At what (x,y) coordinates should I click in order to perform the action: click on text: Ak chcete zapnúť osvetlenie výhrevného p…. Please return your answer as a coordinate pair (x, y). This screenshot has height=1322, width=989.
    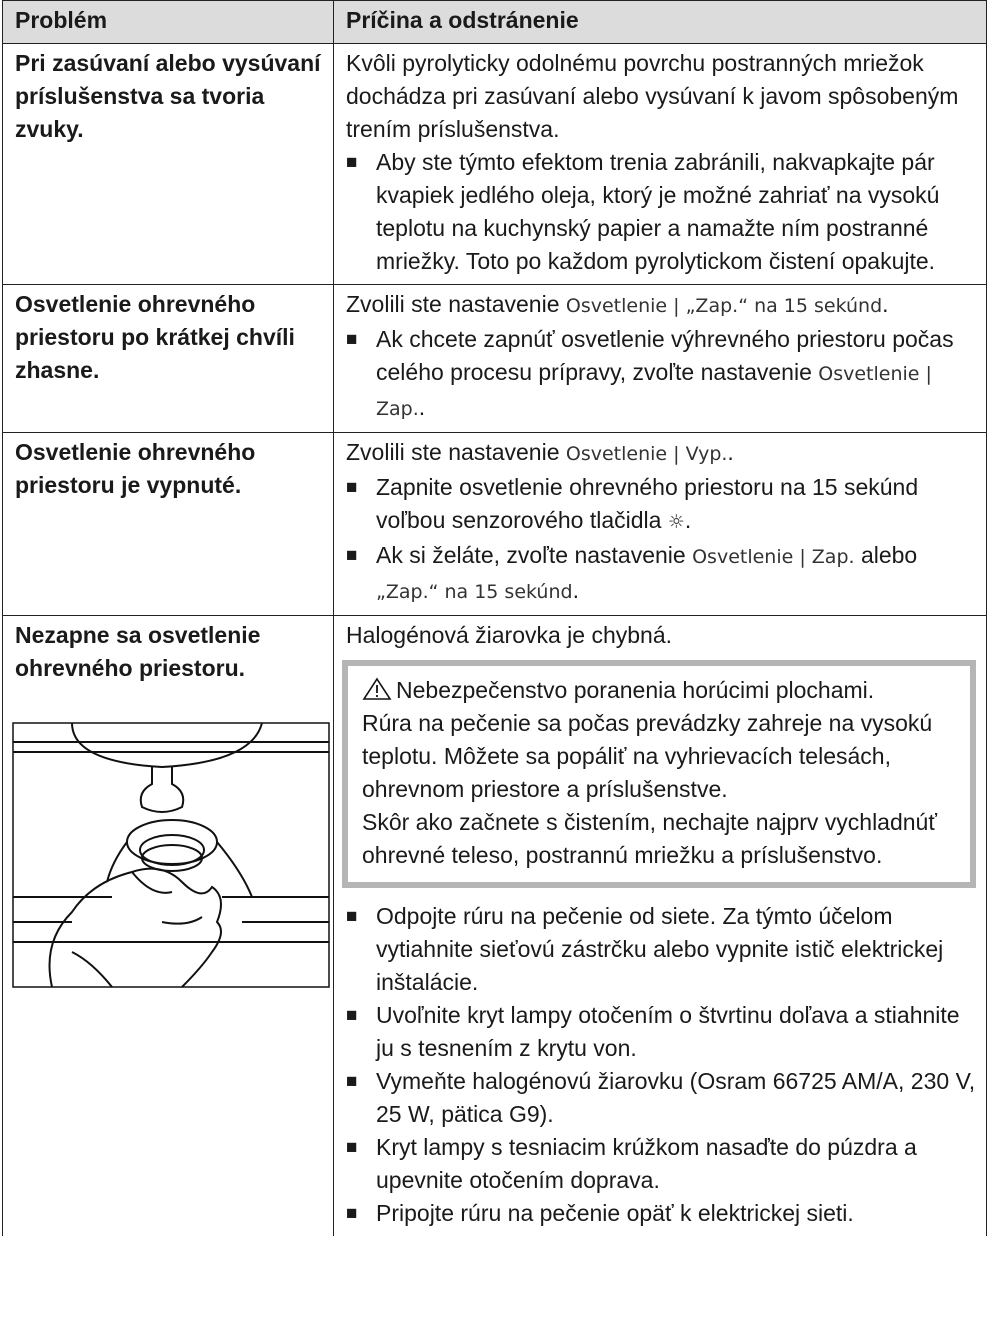
    Looking at the image, I should click on (665, 355).